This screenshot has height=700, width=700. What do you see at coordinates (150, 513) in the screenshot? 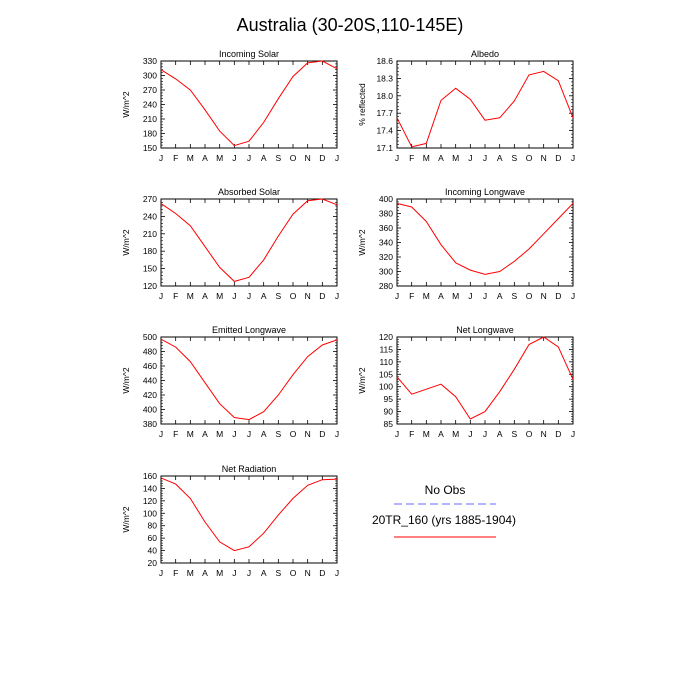
I see `y-tick-label: 100` at bounding box center [150, 513].